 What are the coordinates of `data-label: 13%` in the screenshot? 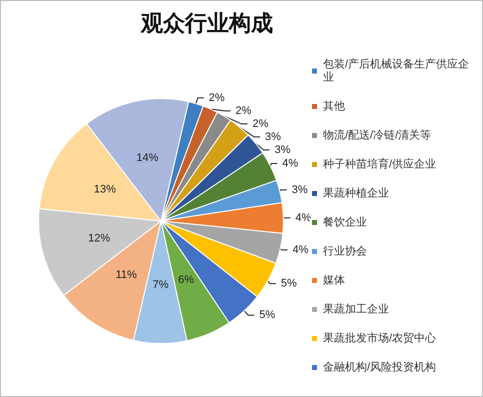 It's located at (105, 190).